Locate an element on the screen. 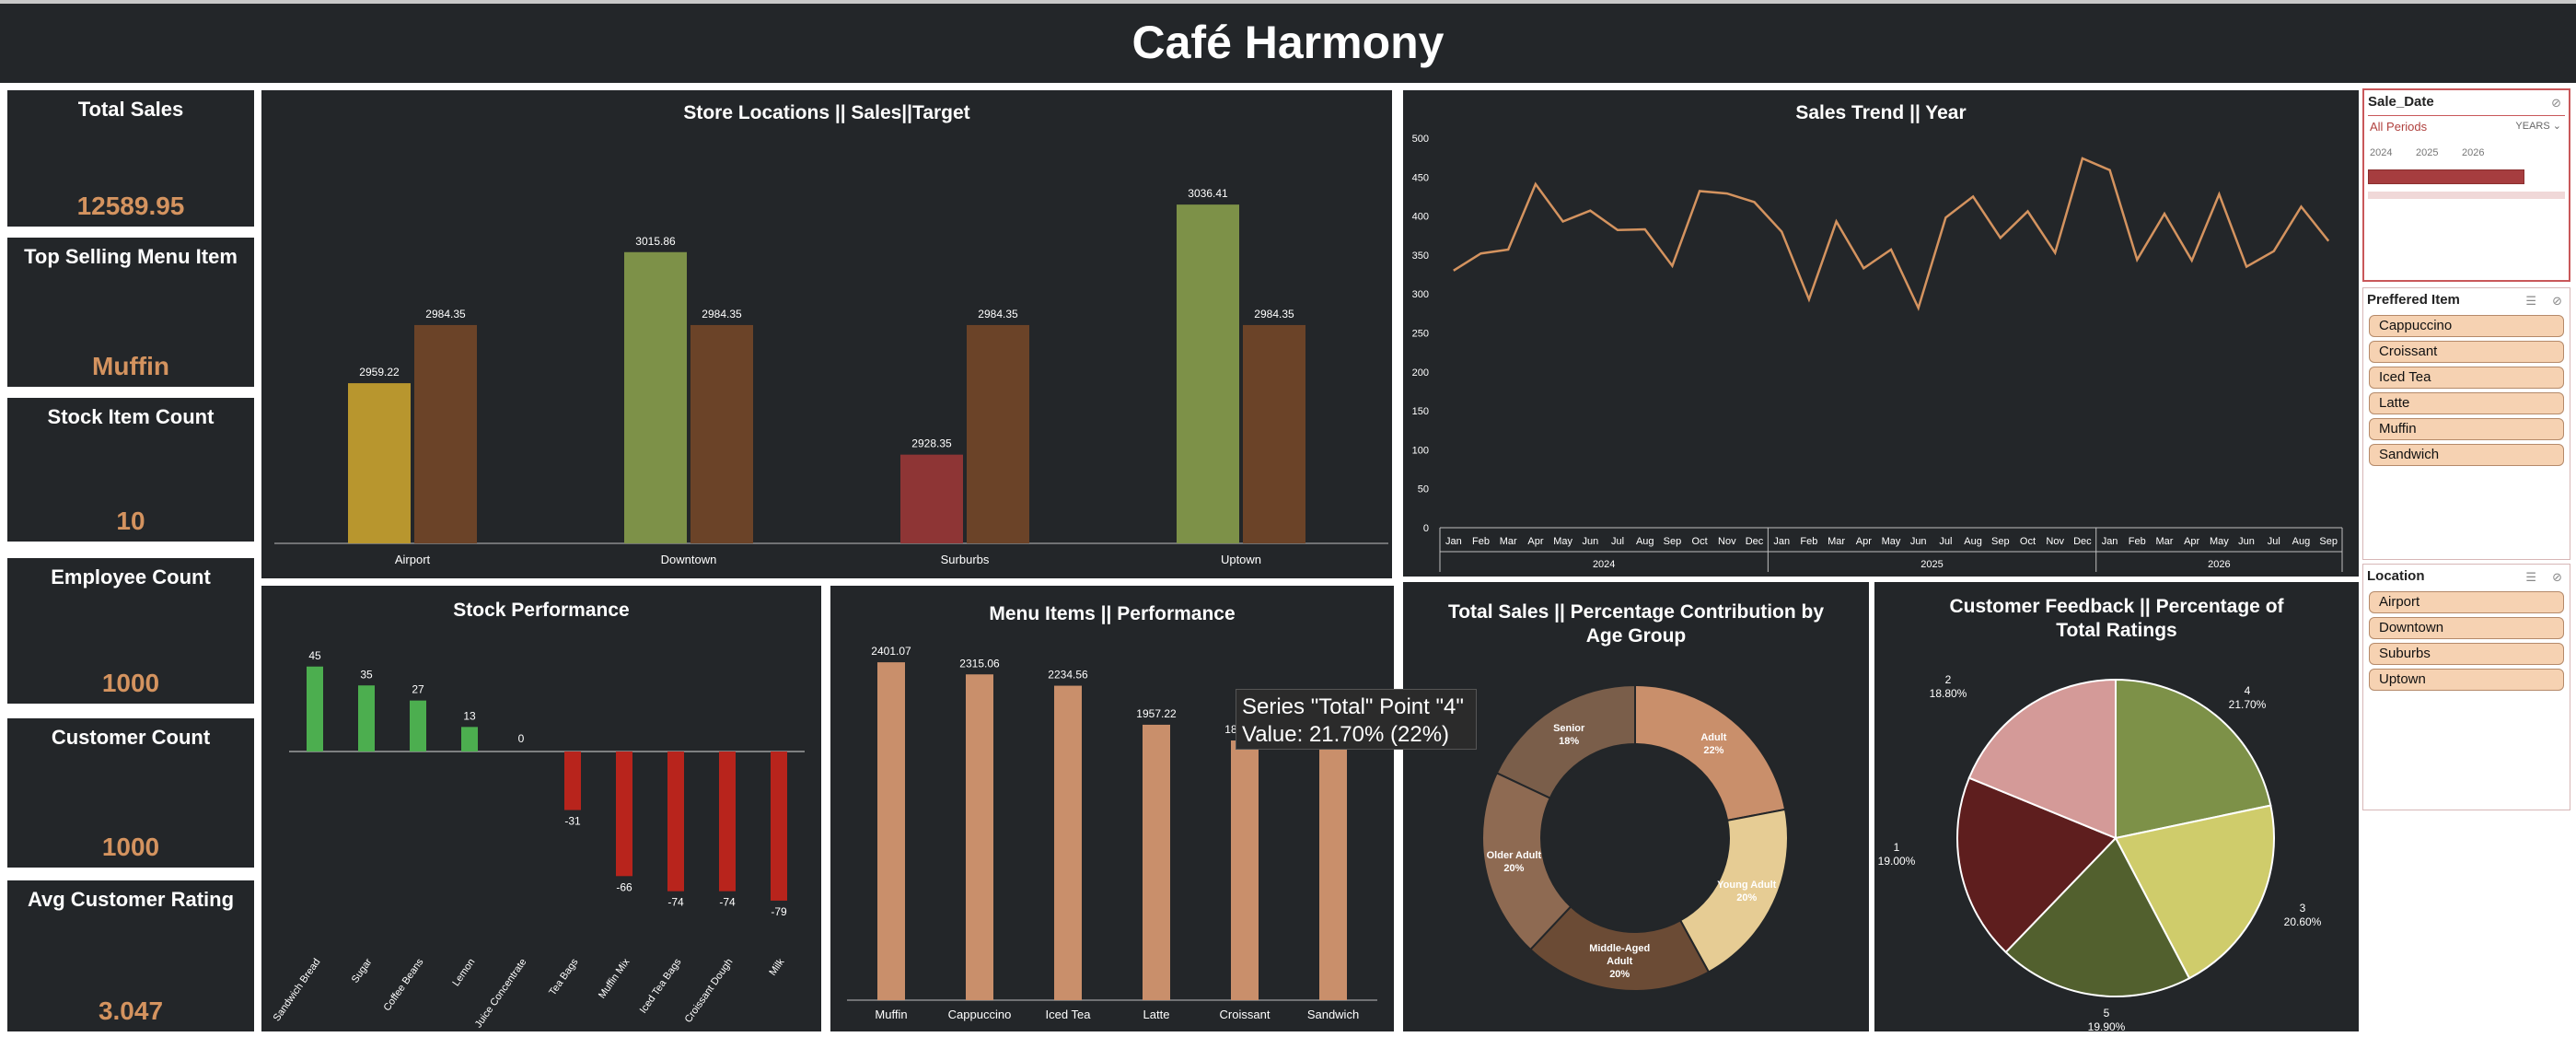 The height and width of the screenshot is (1037, 2576). slice-label: Young Adult is located at coordinates (1746, 885).